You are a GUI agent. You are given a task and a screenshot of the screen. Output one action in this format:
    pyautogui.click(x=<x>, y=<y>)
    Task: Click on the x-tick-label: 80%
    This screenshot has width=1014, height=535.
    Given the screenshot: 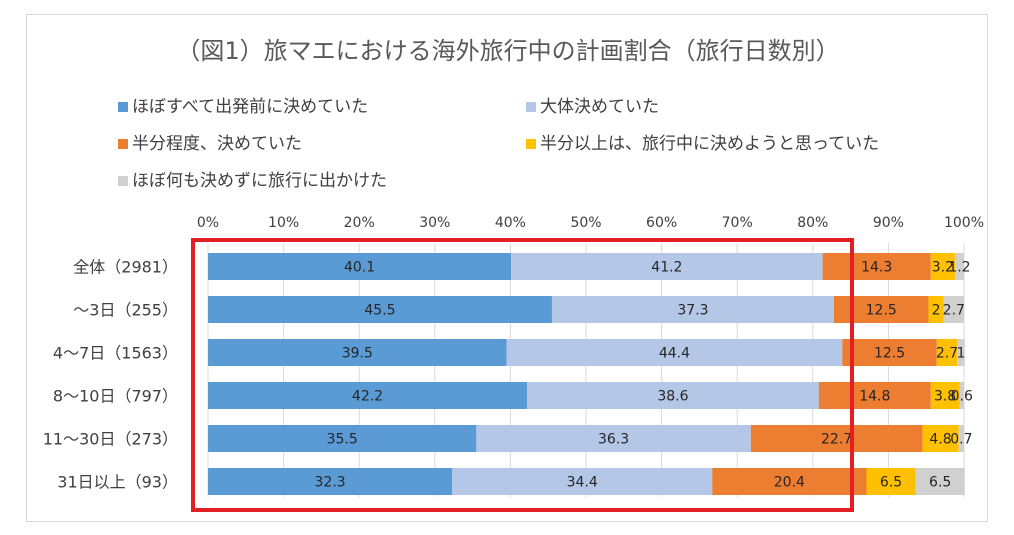 What is the action you would take?
    pyautogui.click(x=812, y=223)
    